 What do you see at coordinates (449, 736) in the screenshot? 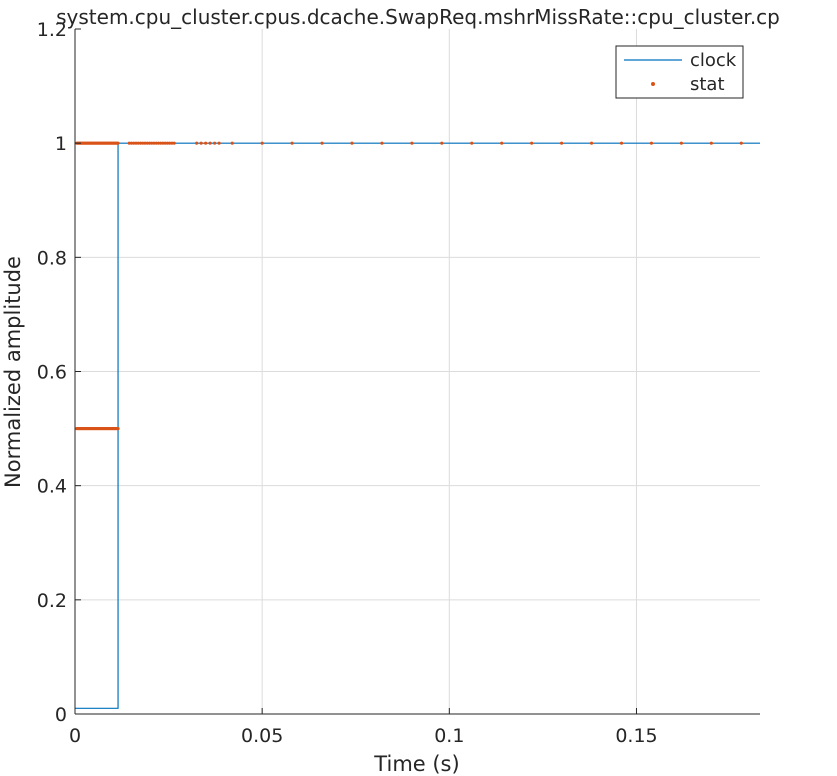
I see `x-tick-label: 0.1` at bounding box center [449, 736].